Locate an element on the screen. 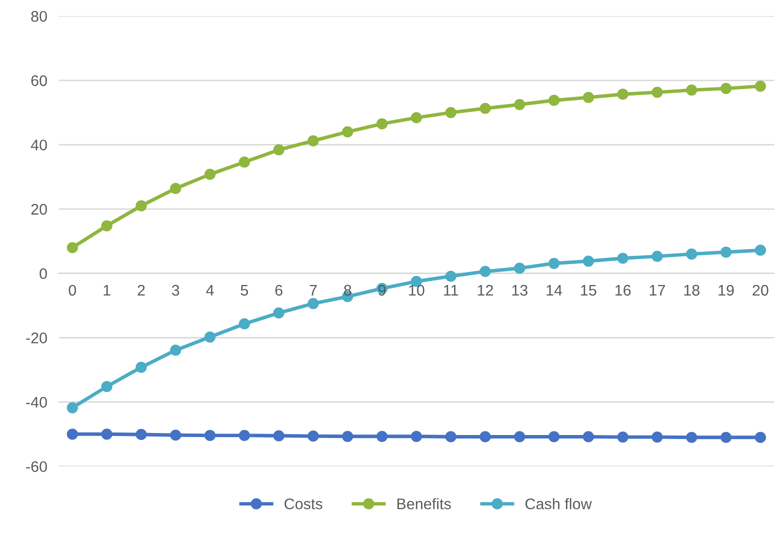 The height and width of the screenshot is (536, 782). x-tick-label: 7 is located at coordinates (313, 290).